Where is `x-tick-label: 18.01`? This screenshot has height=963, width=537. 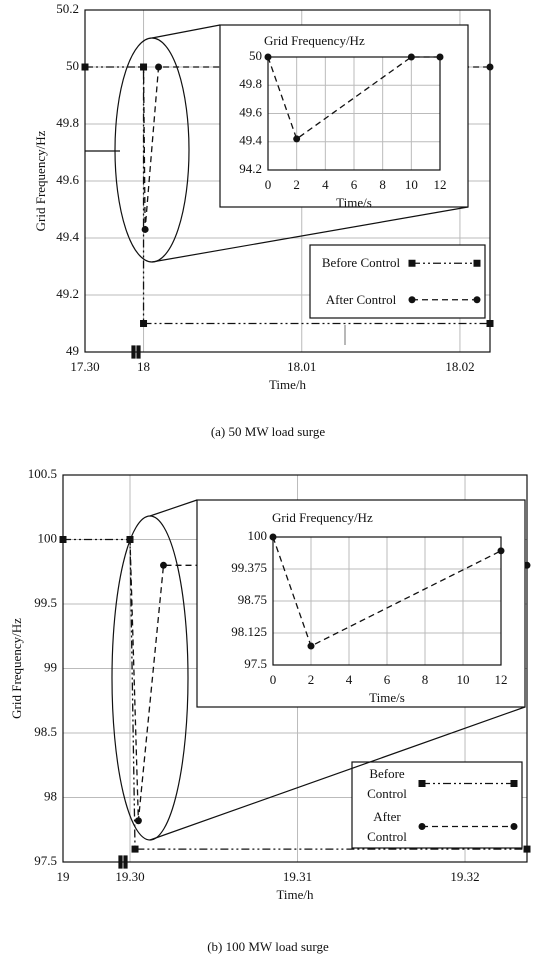 x-tick-label: 18.01 is located at coordinates (301, 366).